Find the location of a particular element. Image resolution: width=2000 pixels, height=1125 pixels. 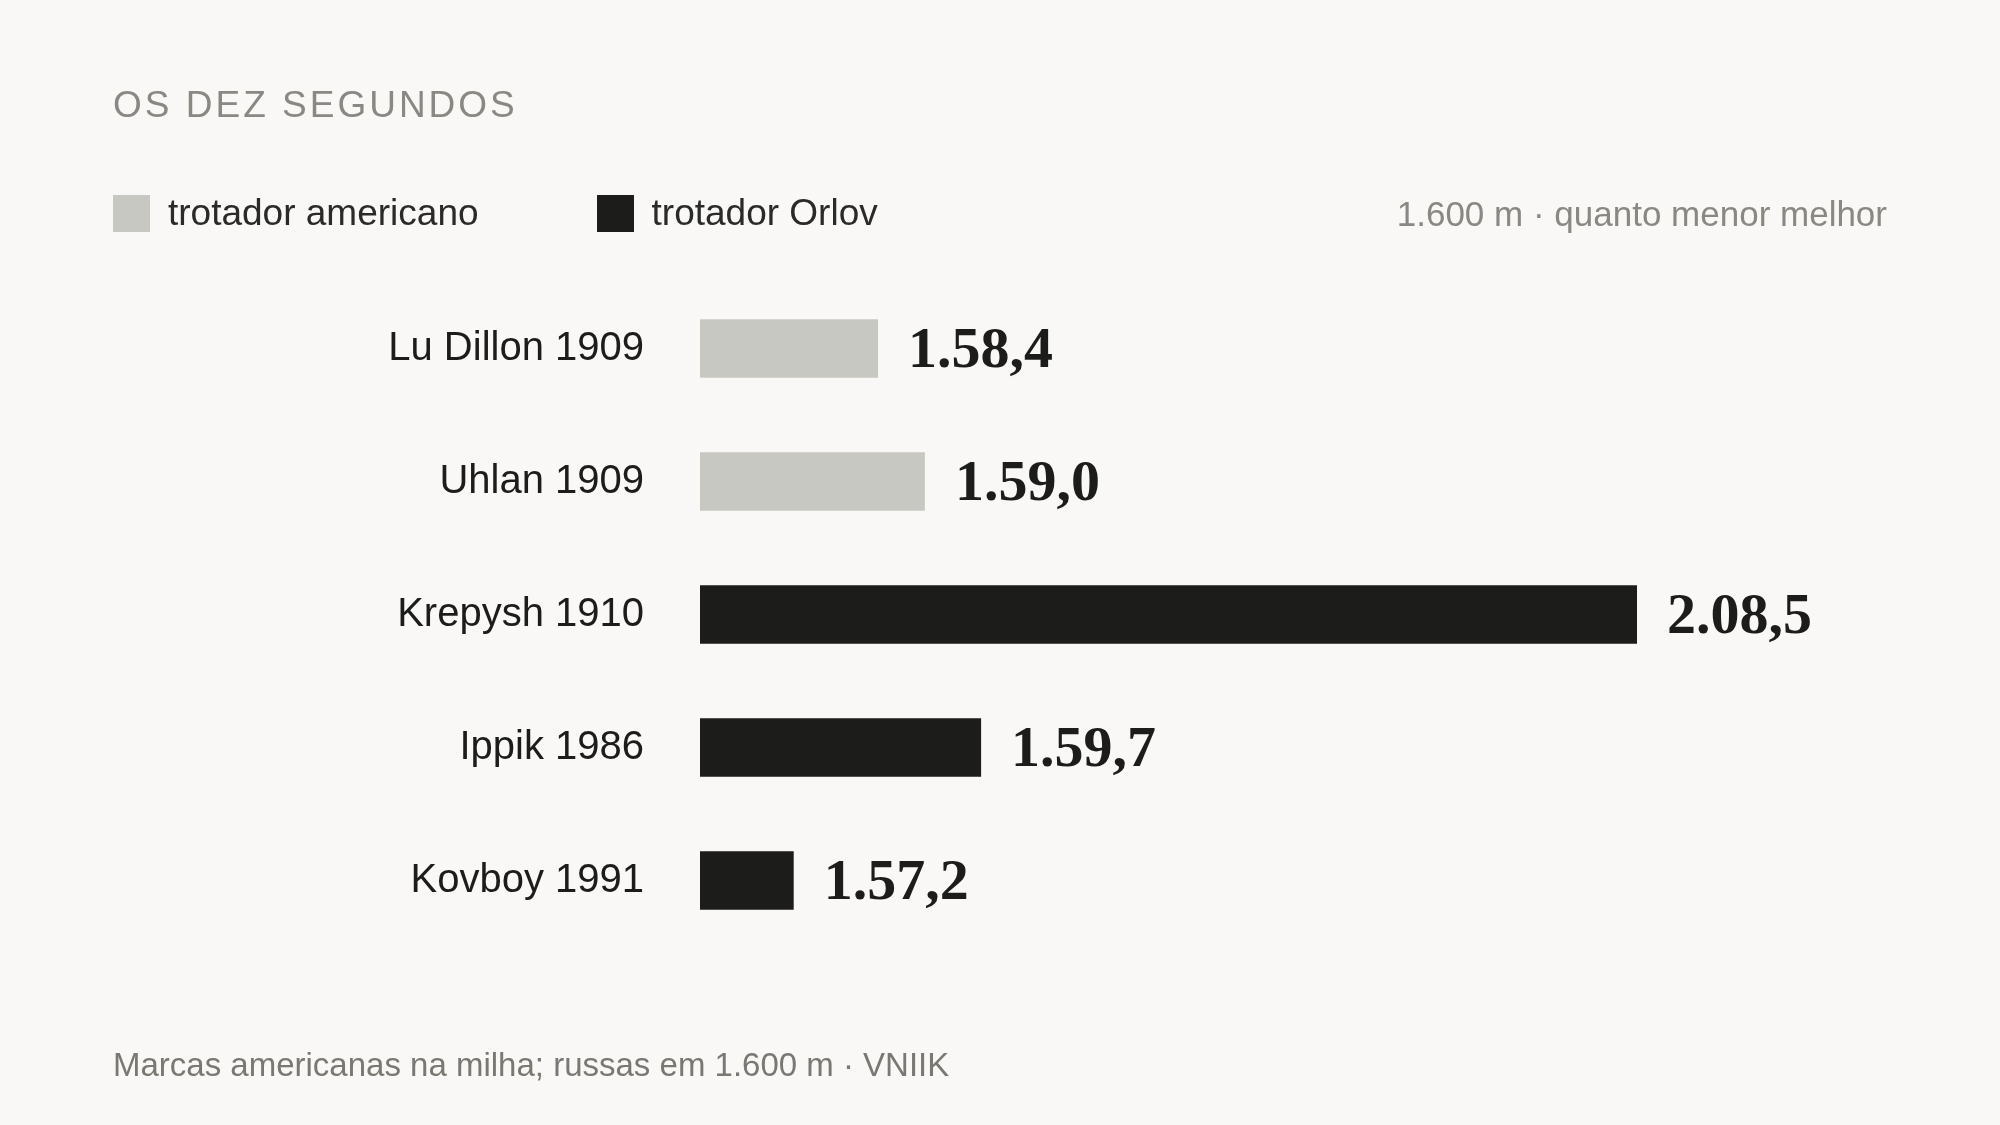

y-tick-label: Krepysh 1910 is located at coordinates (520, 611).